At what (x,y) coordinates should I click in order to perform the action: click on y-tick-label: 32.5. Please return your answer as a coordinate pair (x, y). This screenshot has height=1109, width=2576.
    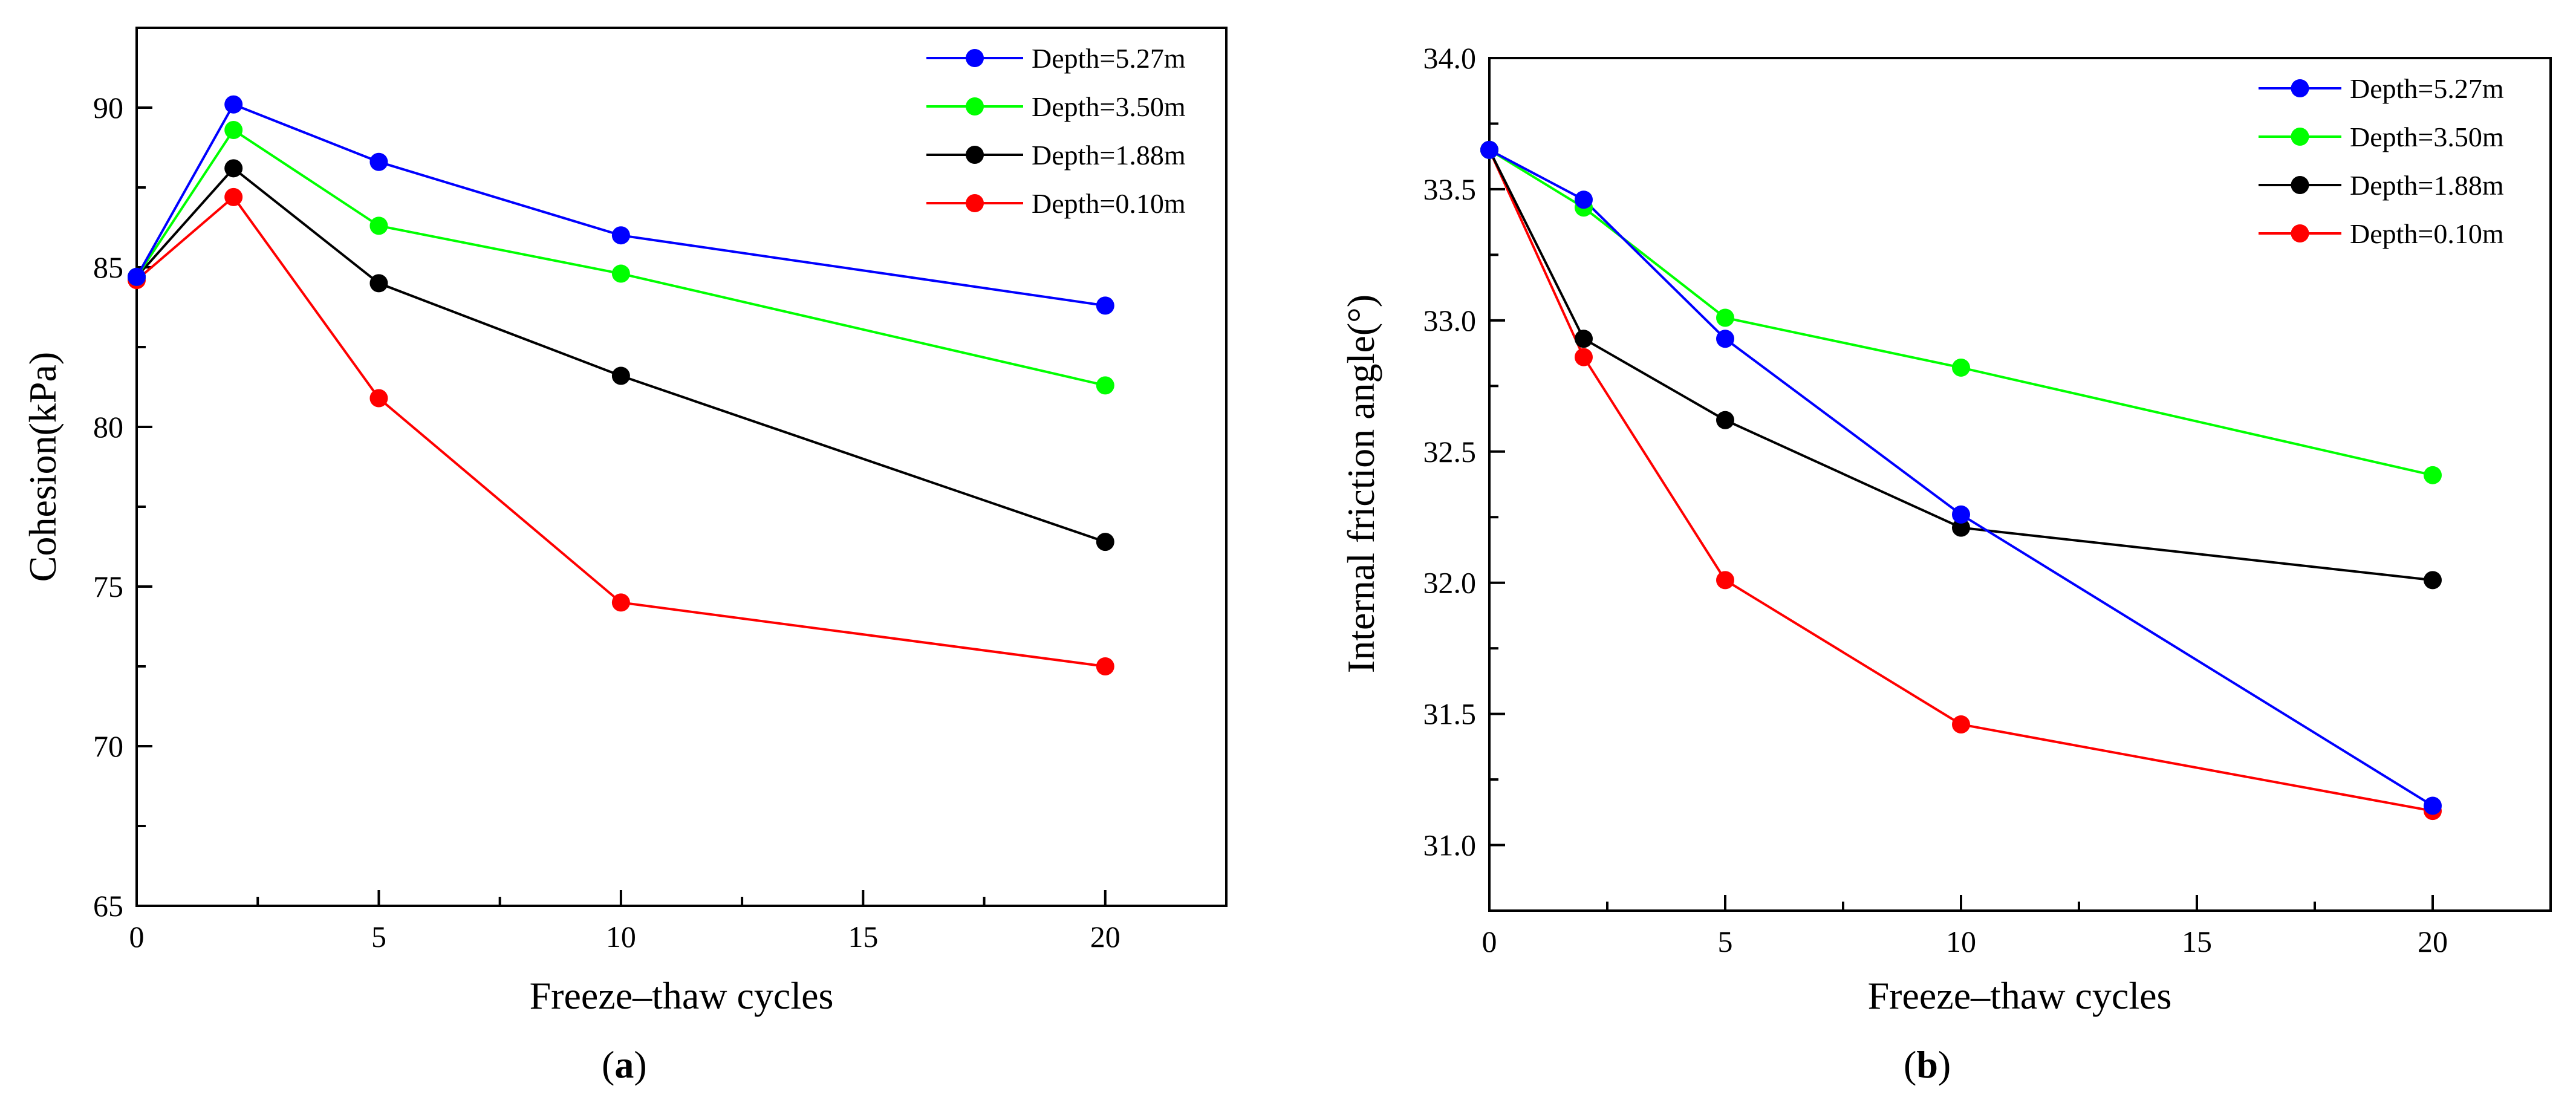
    Looking at the image, I should click on (1450, 452).